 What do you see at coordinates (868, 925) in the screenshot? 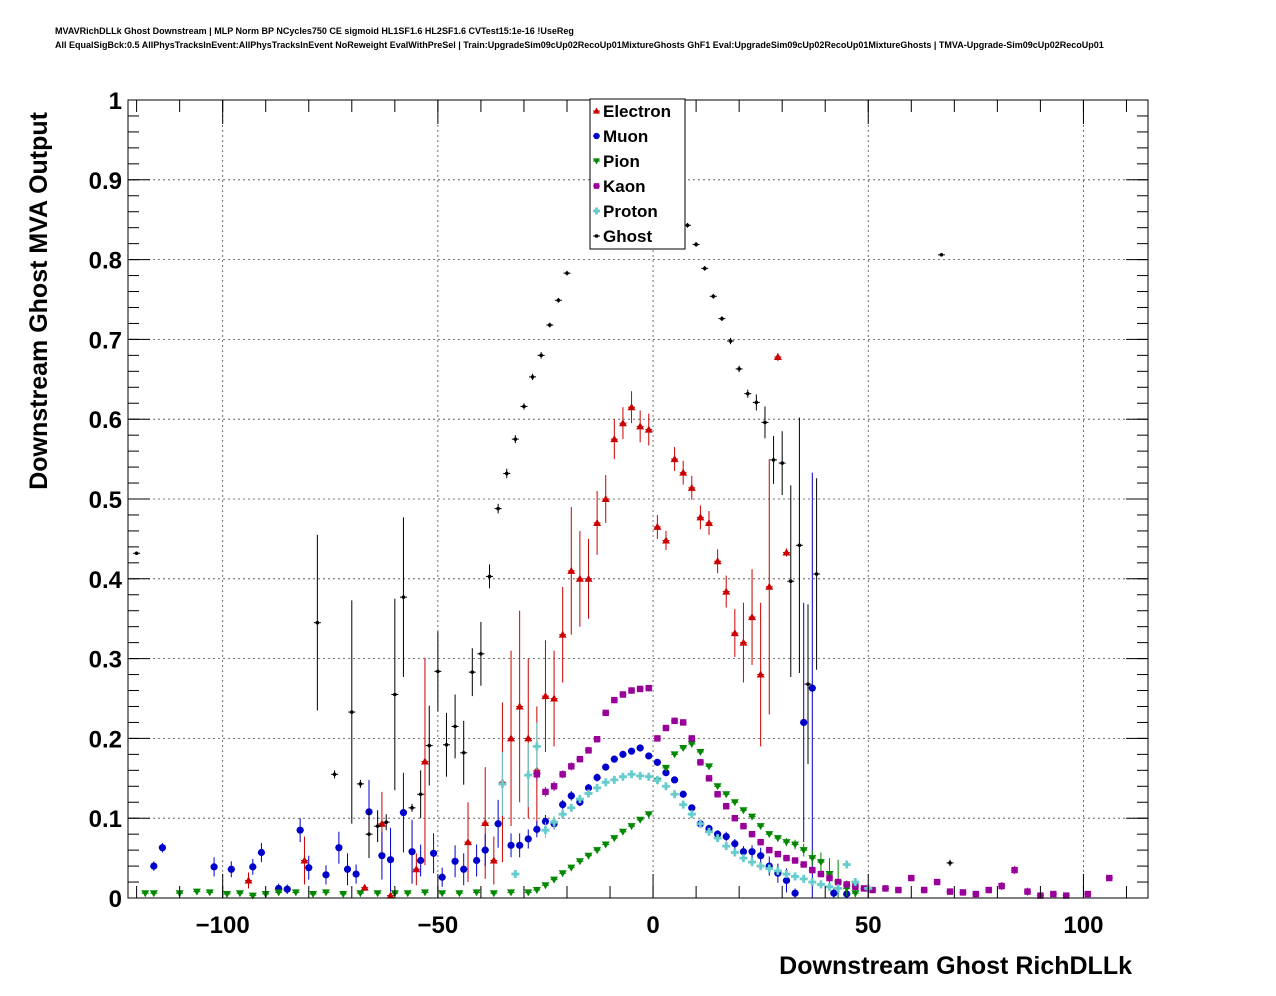
I see `x-tick-label: 50` at bounding box center [868, 925].